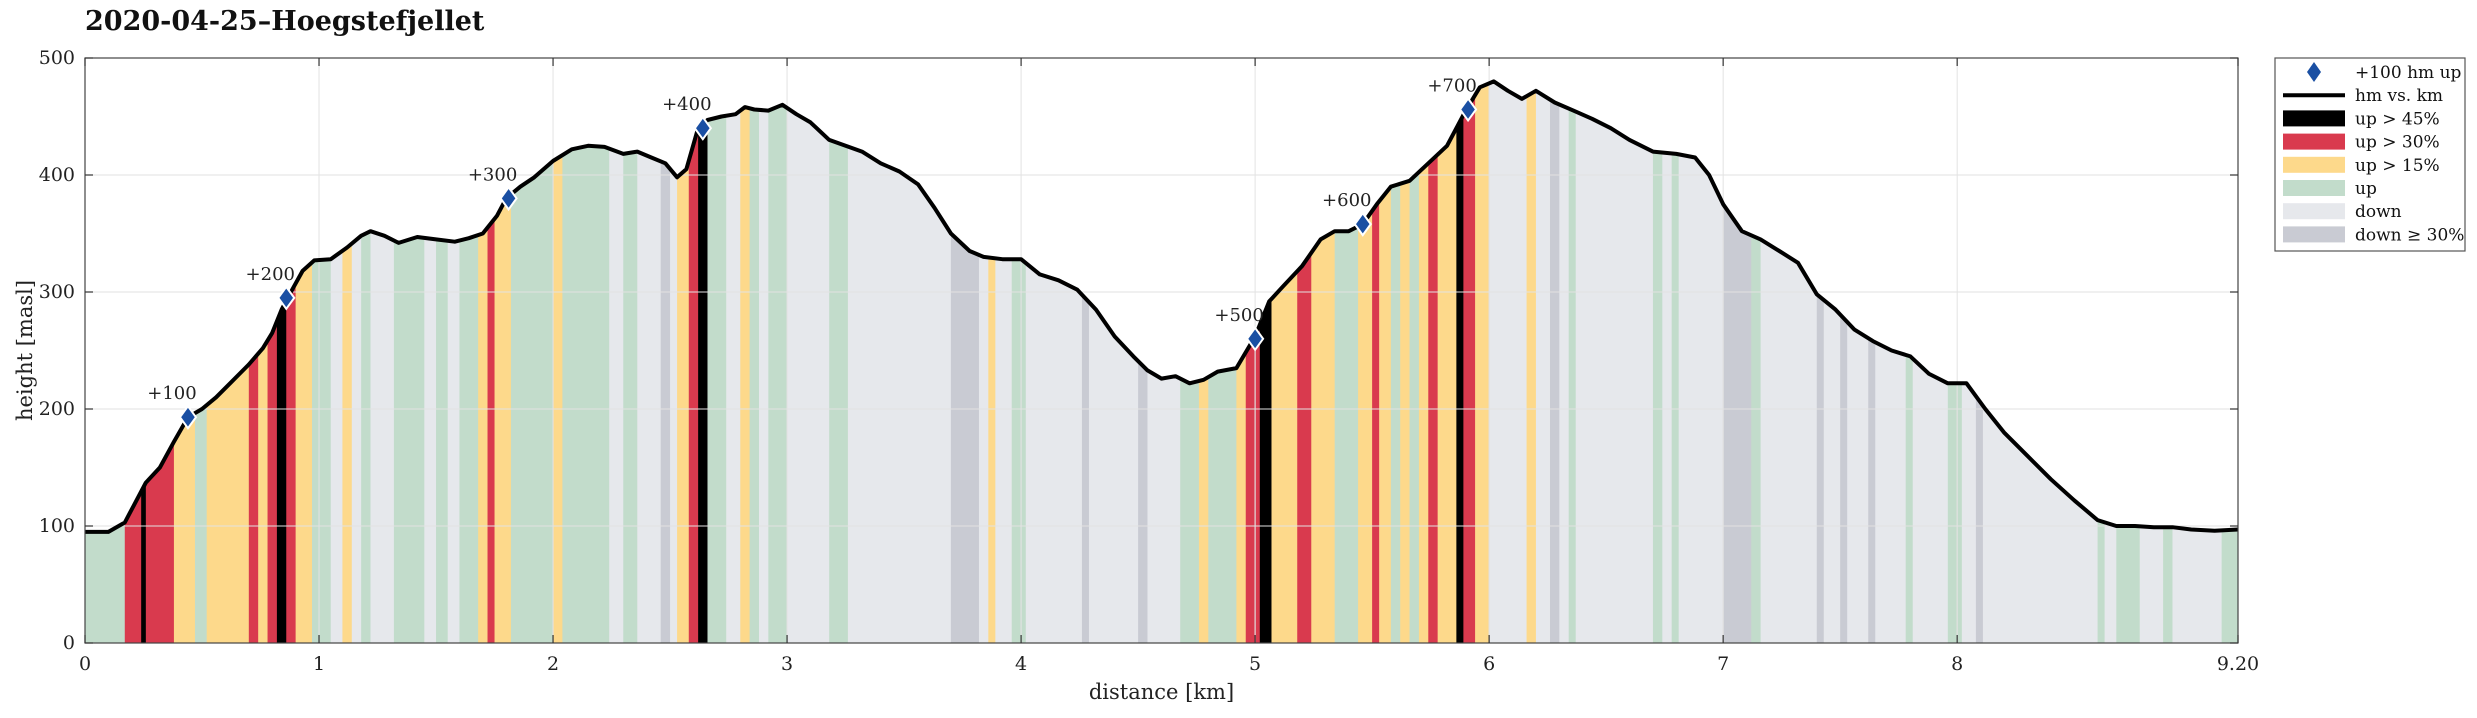 The width and height of the screenshot is (2477, 718). I want to click on milestone-label: +700, so click(1451, 85).